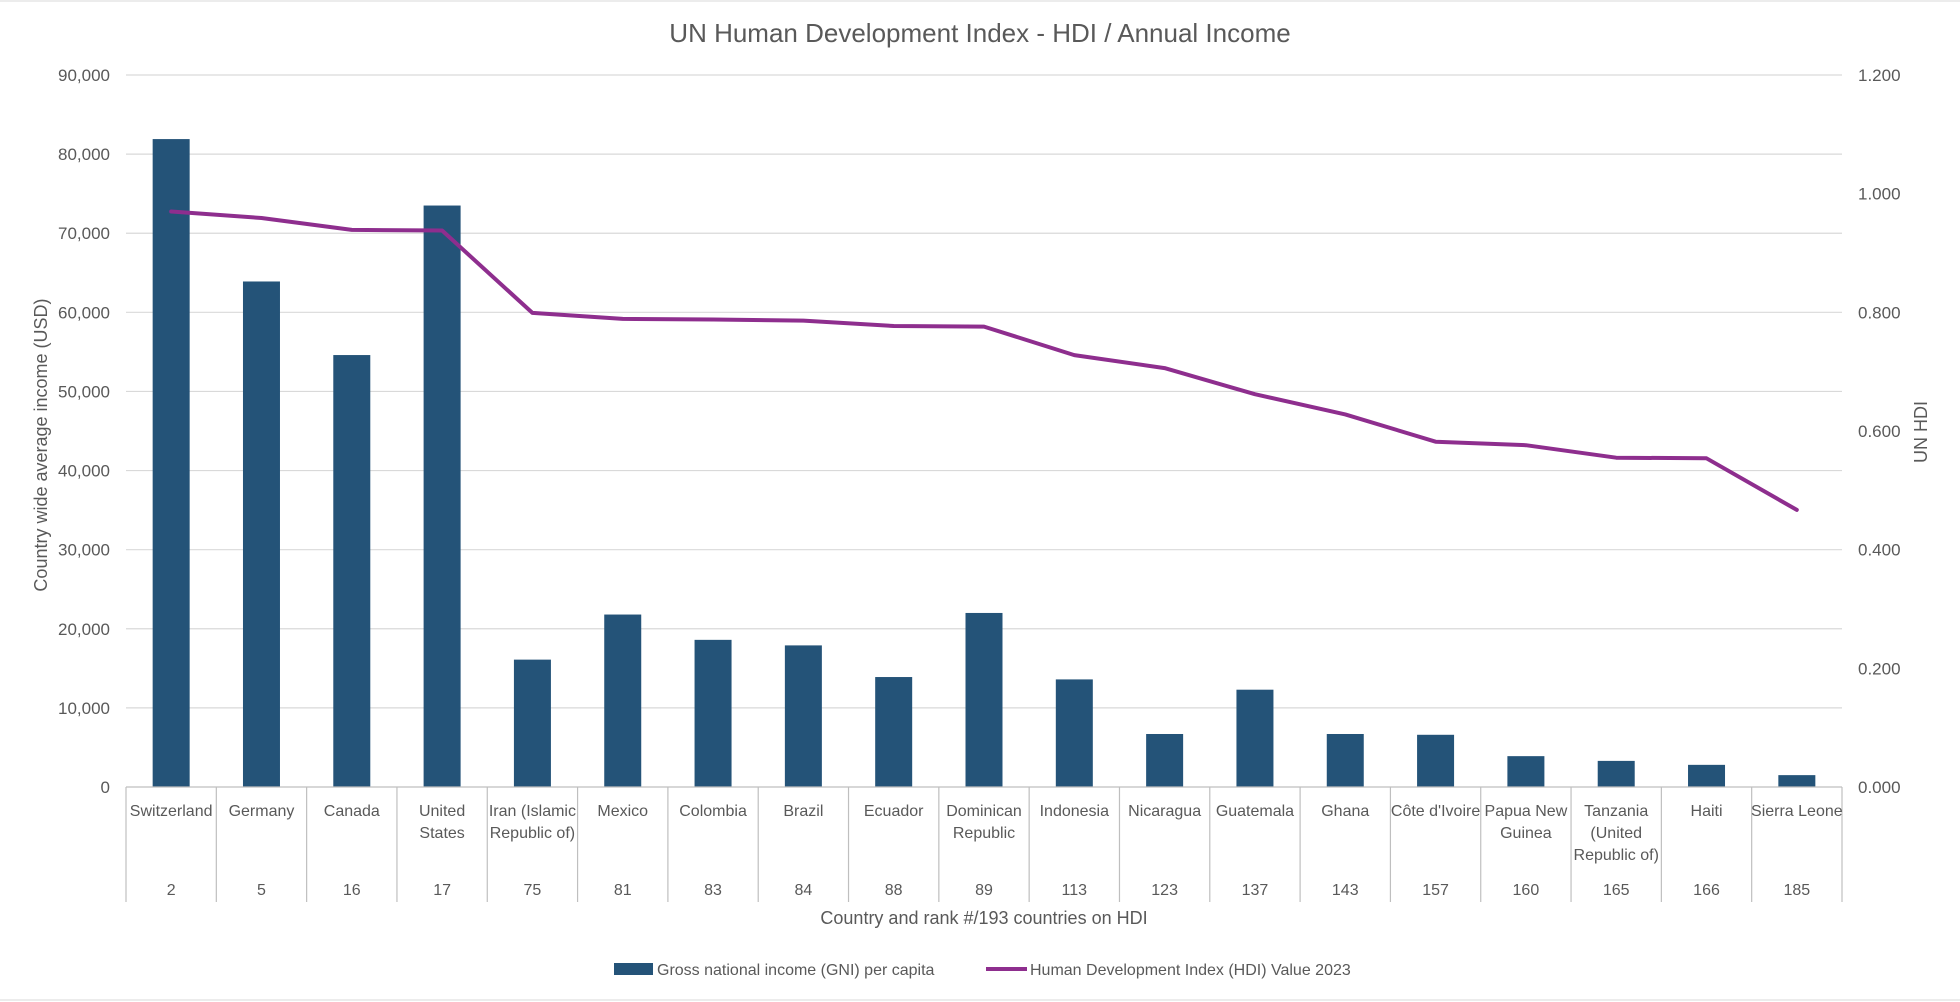 The width and height of the screenshot is (1960, 1002). What do you see at coordinates (713, 890) in the screenshot?
I see `rank-label: 83` at bounding box center [713, 890].